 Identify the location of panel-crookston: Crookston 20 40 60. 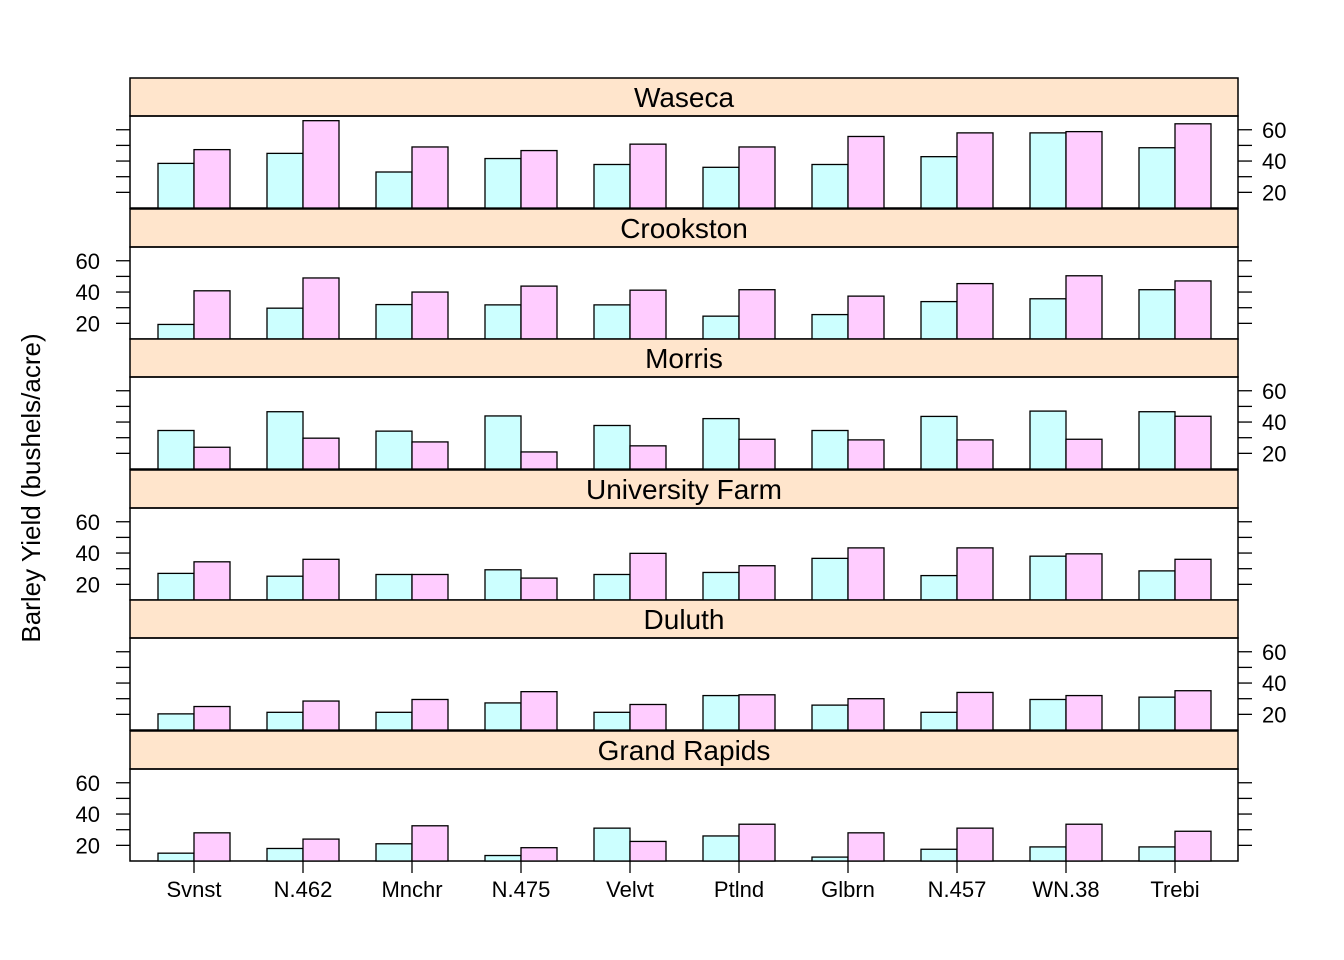
(664, 274).